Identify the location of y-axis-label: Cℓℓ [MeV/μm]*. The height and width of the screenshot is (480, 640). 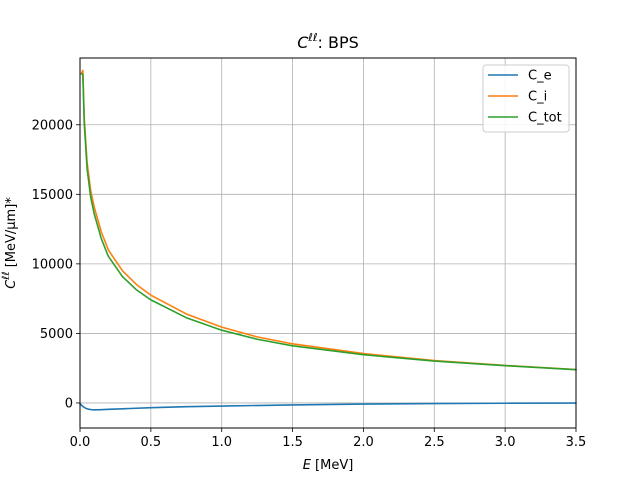
(10, 243).